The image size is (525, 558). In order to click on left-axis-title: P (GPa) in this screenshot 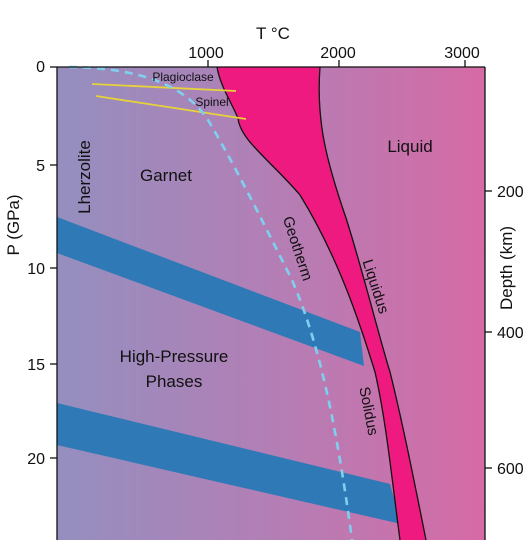, I will do `click(13, 224)`.